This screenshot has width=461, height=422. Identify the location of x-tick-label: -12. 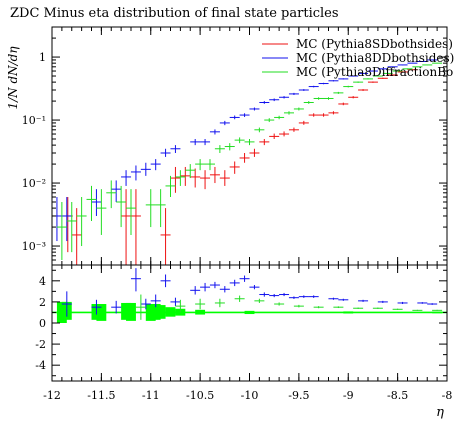
(52, 395).